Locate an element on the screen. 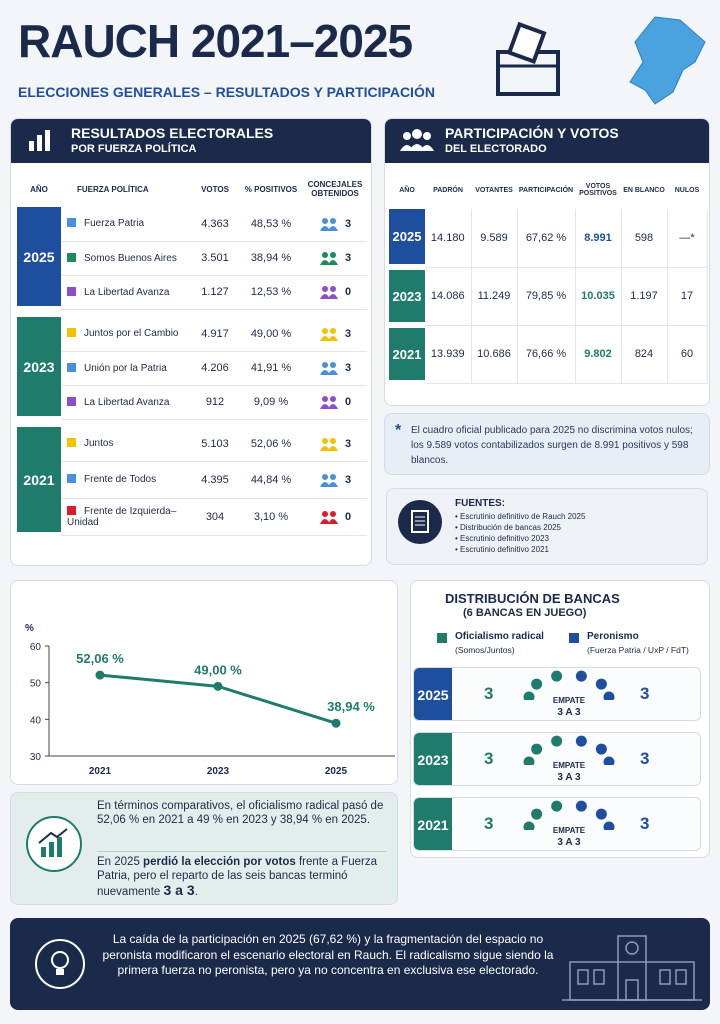 Image resolution: width=720 pixels, height=1024 pixels. commentary-segment: perdió la elección por votos is located at coordinates (219, 862).